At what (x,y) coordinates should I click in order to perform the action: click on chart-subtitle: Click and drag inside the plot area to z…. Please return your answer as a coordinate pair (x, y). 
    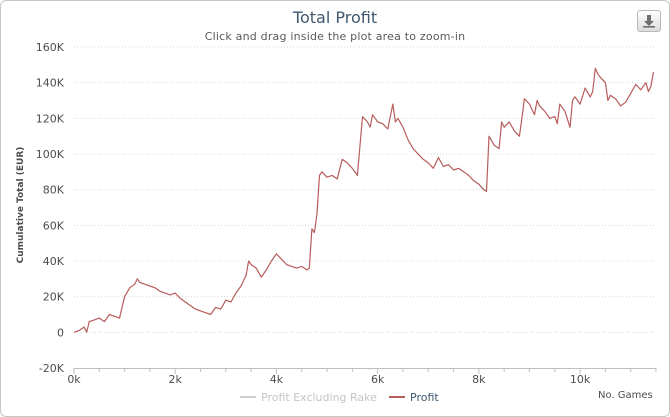
    Looking at the image, I should click on (335, 36).